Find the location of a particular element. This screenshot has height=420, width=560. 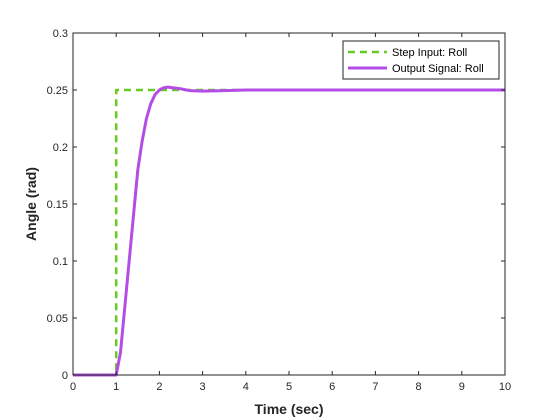

y-tick-label: 0.2 is located at coordinates (60, 148).